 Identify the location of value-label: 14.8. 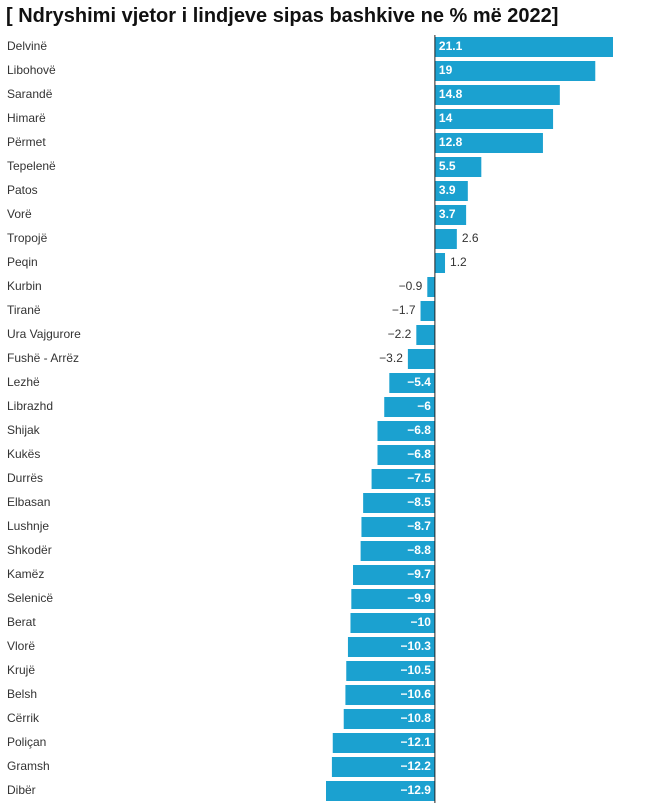
(451, 94).